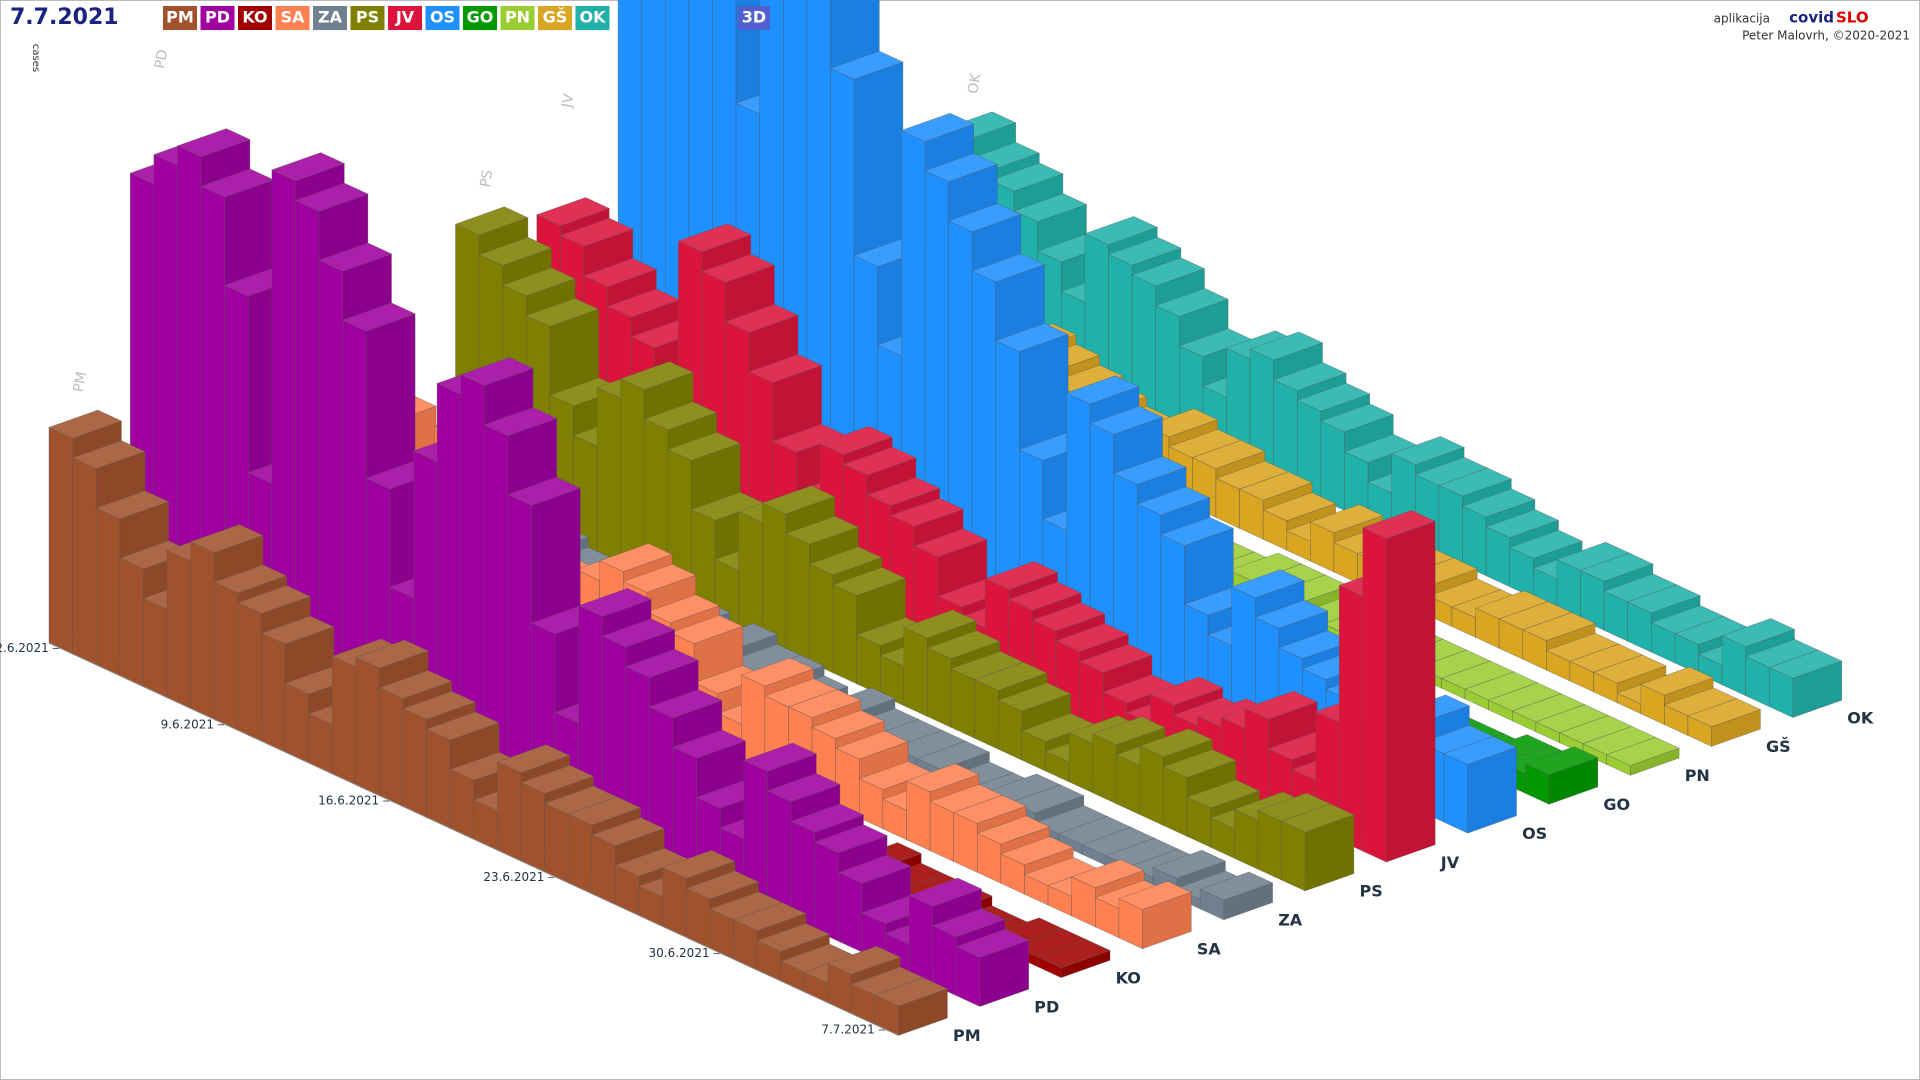  What do you see at coordinates (161, 59) in the screenshot?
I see `back-label: PD` at bounding box center [161, 59].